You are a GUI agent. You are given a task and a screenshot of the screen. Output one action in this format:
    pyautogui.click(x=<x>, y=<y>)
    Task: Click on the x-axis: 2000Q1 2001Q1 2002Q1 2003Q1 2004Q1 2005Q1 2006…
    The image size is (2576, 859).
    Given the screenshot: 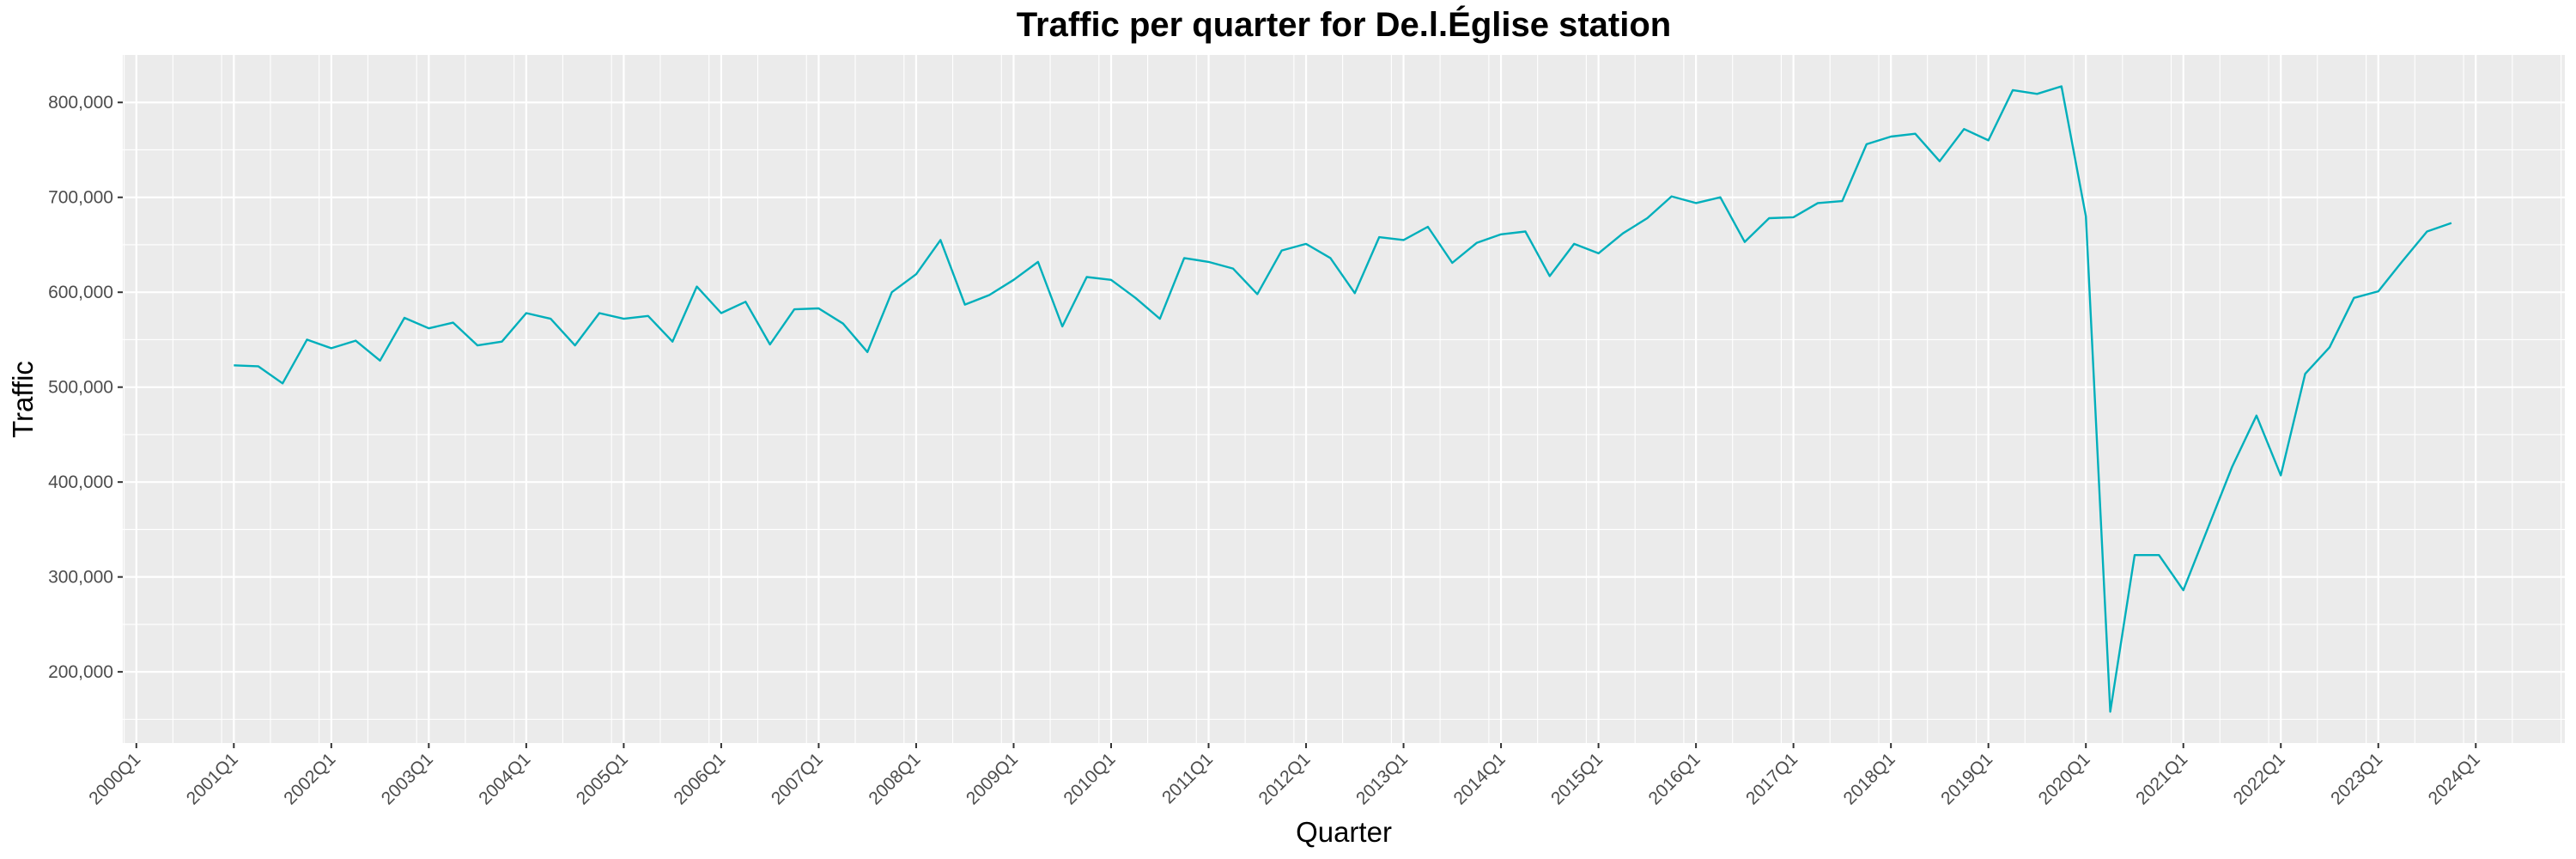 What is the action you would take?
    pyautogui.click(x=1284, y=776)
    